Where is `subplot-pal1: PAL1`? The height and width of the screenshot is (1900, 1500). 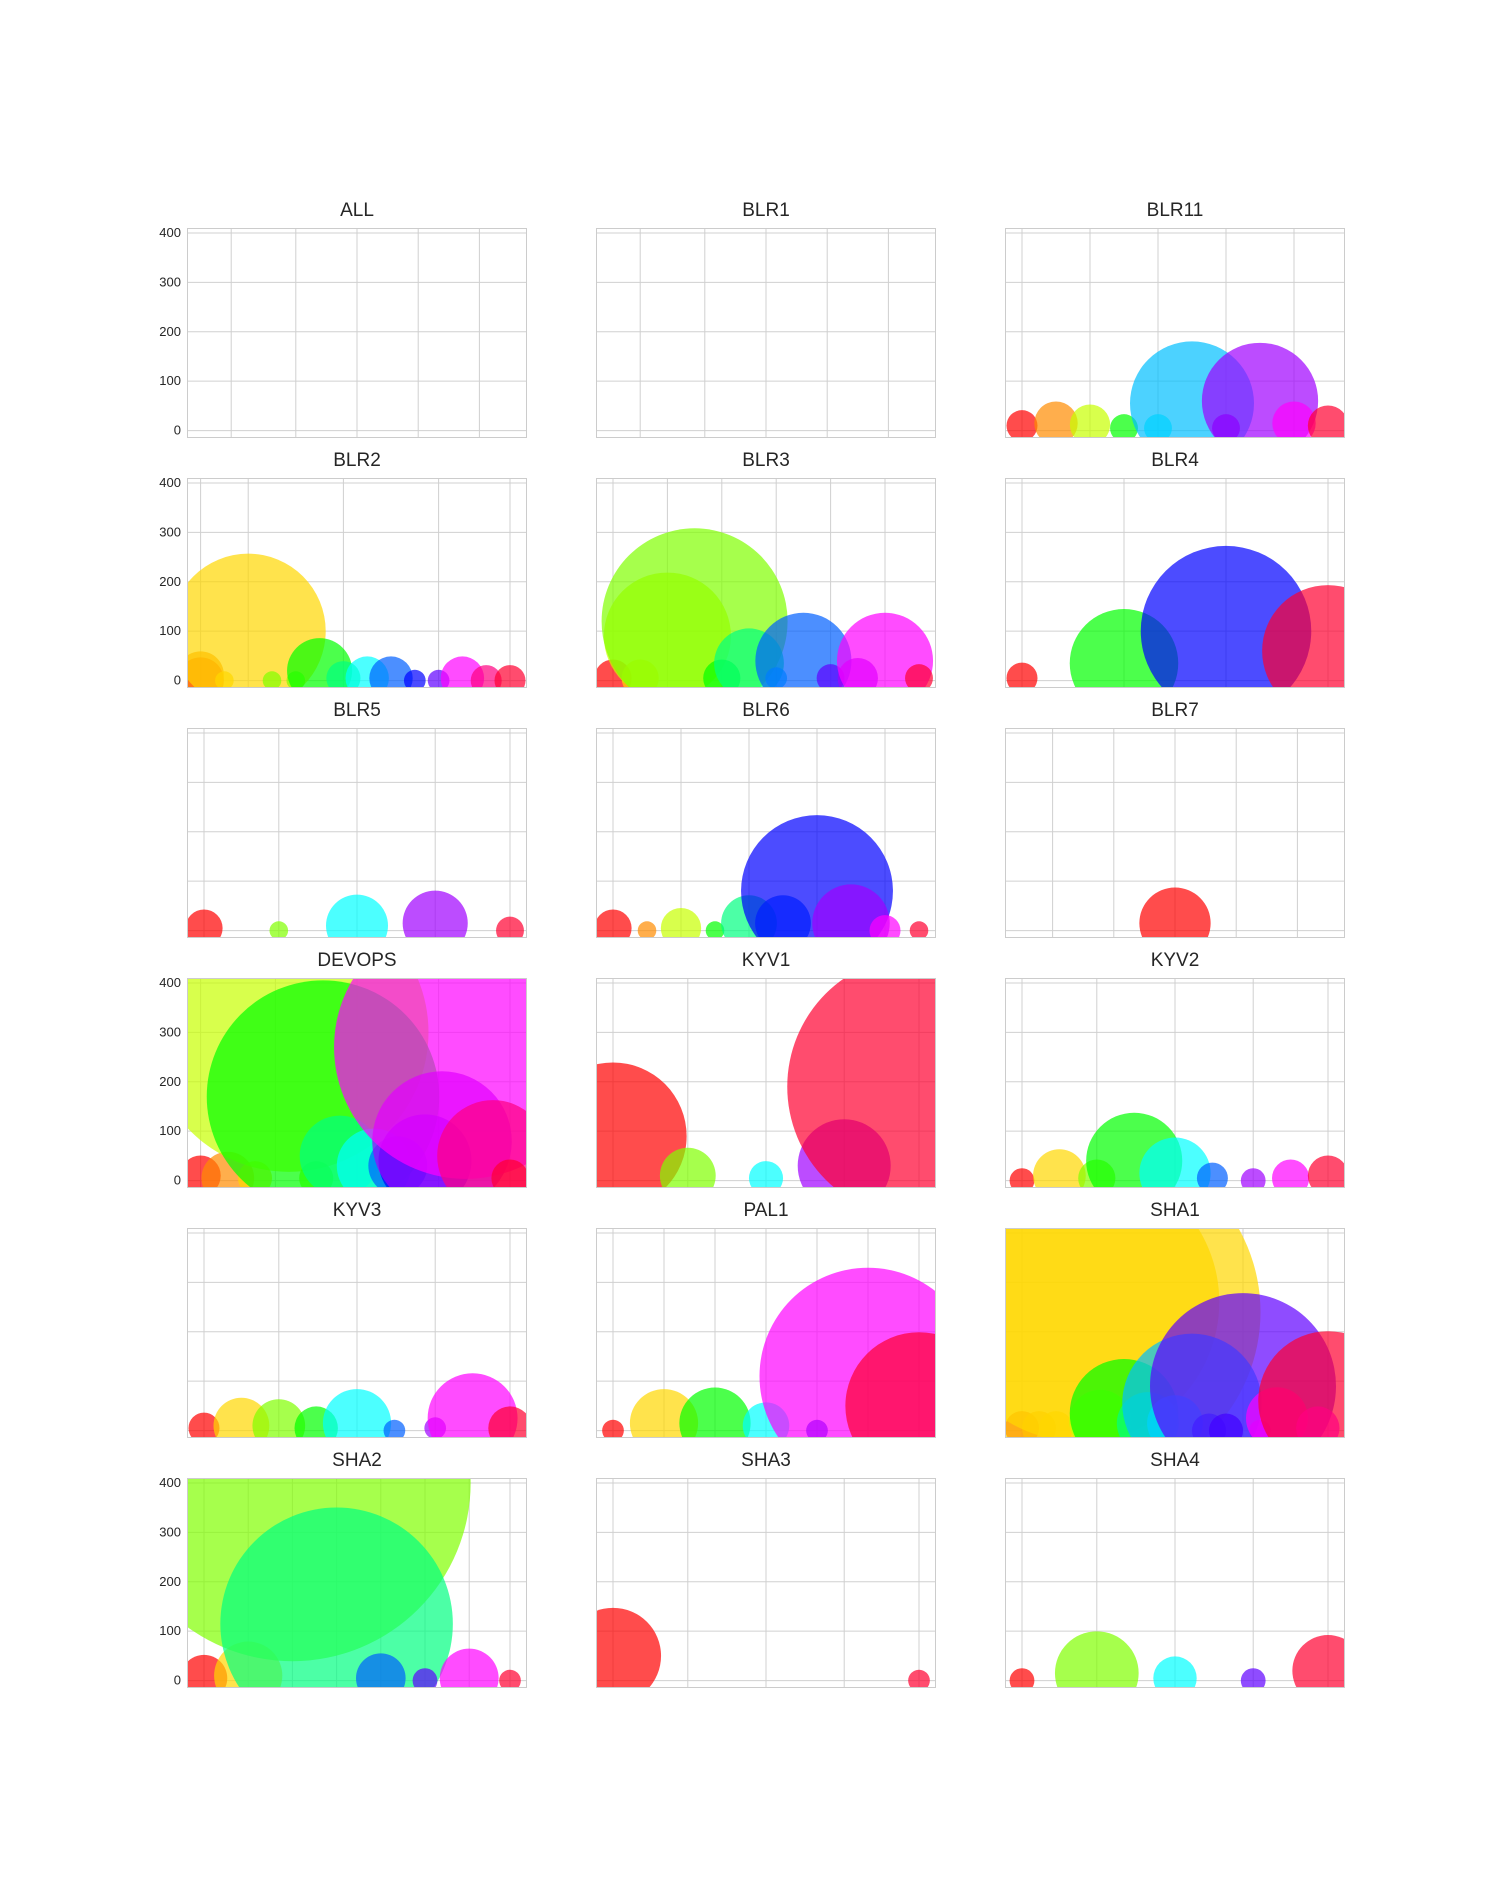
subplot-pal1: PAL1 is located at coordinates (766, 1319).